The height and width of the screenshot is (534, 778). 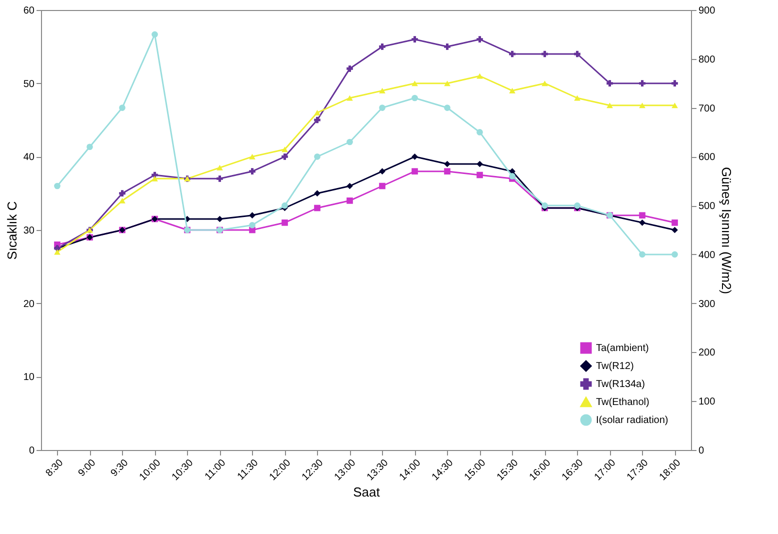 I want to click on y-tick-label: 50, so click(x=29, y=84).